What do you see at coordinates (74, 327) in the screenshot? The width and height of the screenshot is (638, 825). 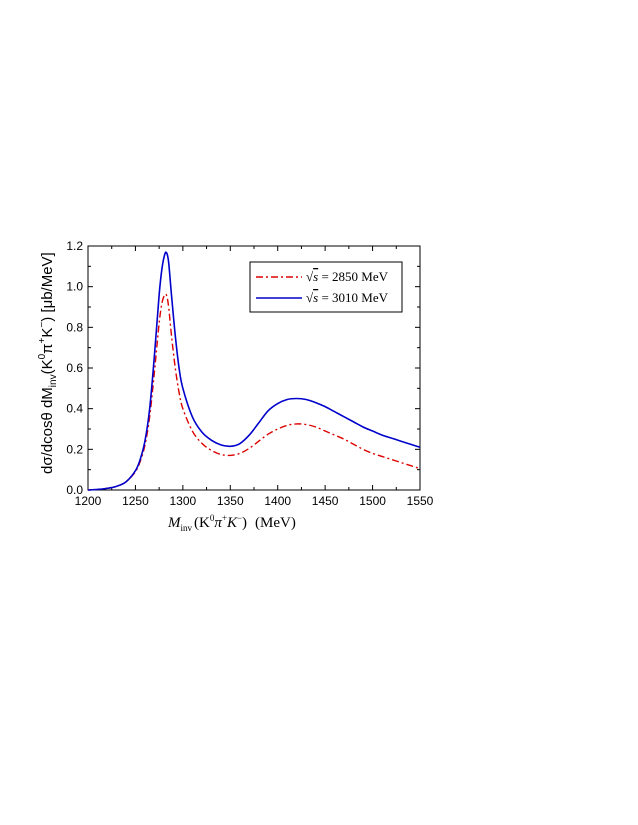 I see `y-tick-label: 0.8` at bounding box center [74, 327].